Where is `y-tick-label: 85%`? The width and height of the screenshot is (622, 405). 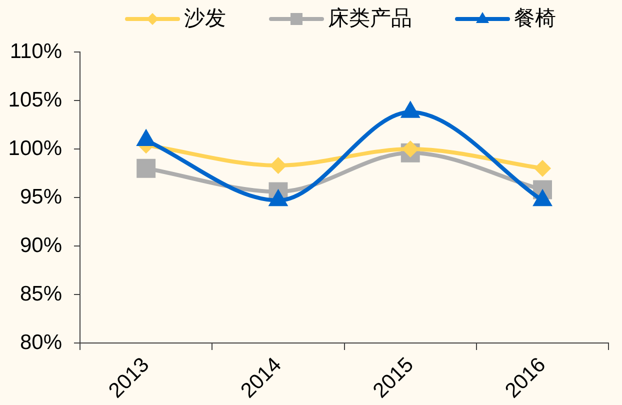 y-tick-label: 85% is located at coordinates (41, 294).